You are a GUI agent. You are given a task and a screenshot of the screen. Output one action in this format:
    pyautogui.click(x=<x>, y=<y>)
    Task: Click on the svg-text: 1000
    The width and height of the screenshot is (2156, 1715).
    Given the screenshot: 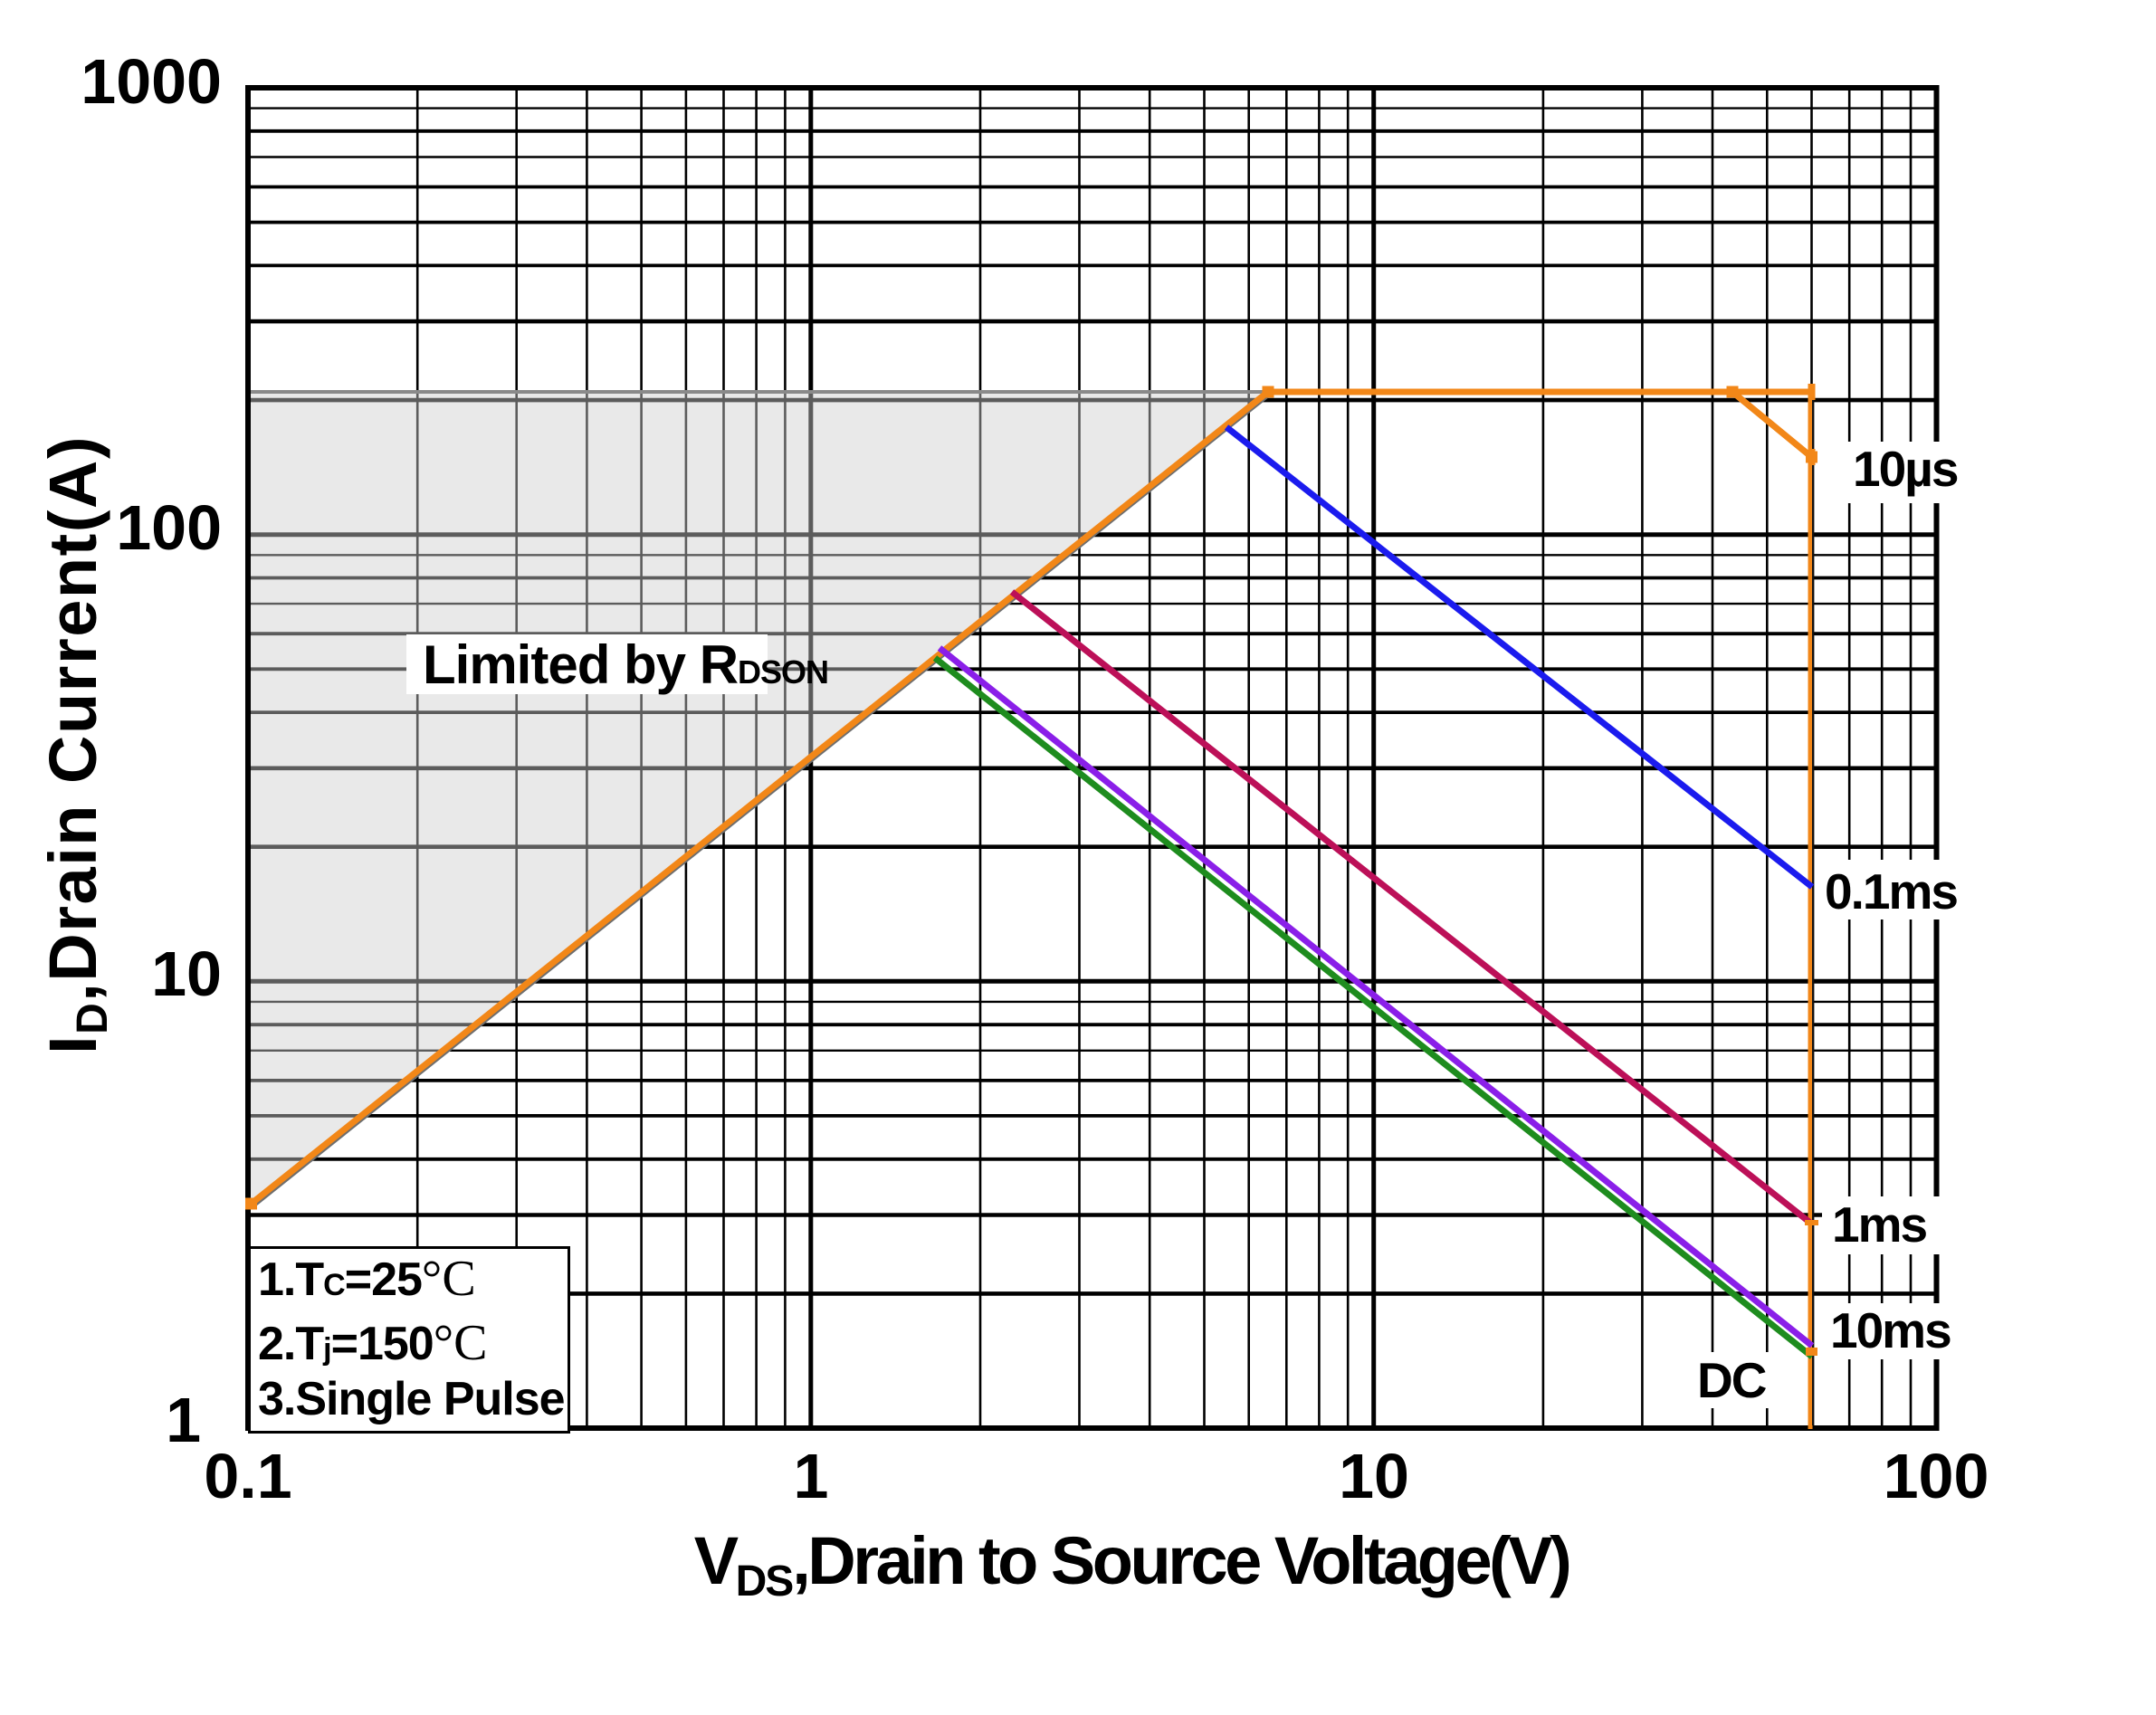 What is the action you would take?
    pyautogui.click(x=151, y=81)
    